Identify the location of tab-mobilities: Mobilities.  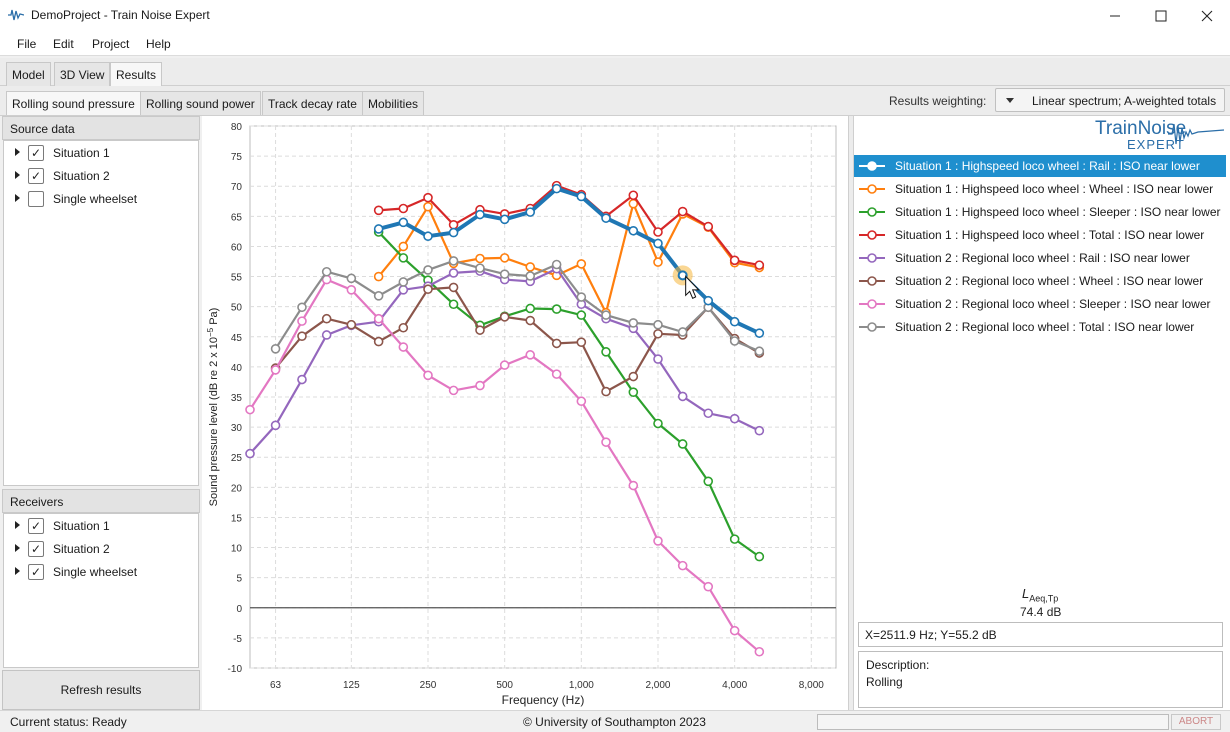
(393, 103).